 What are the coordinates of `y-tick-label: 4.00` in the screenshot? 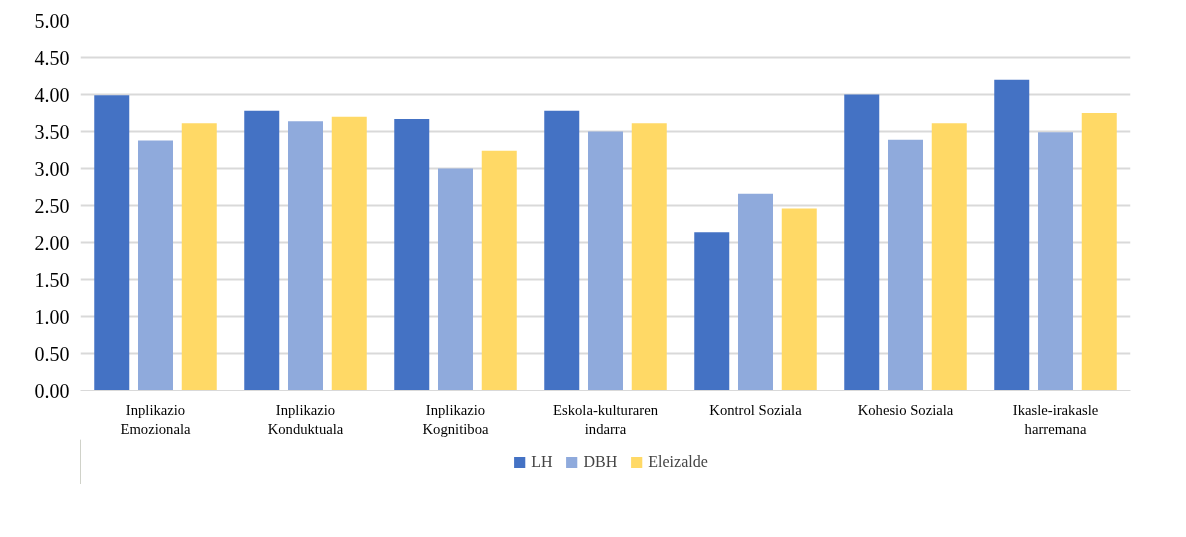 It's located at (52, 94).